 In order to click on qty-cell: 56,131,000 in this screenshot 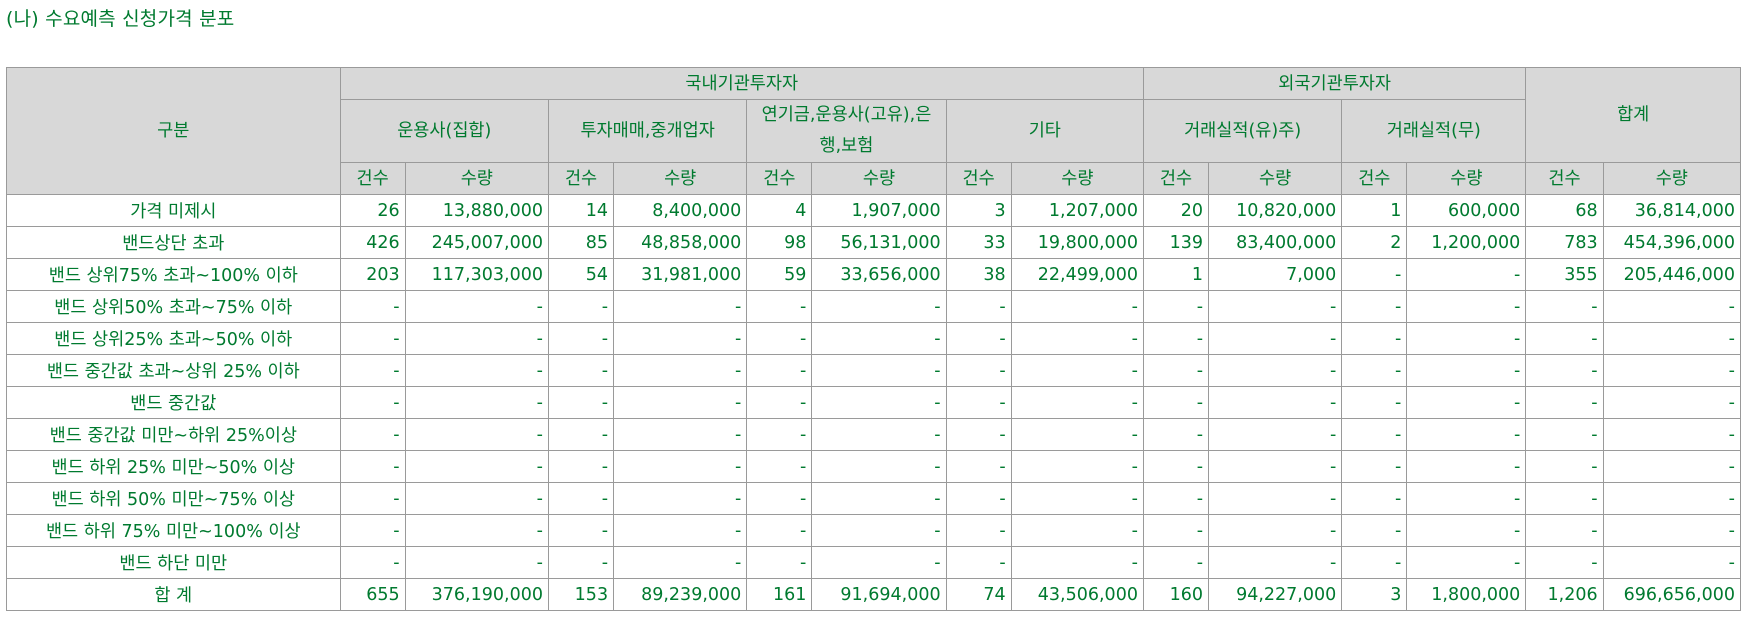, I will do `click(879, 242)`.